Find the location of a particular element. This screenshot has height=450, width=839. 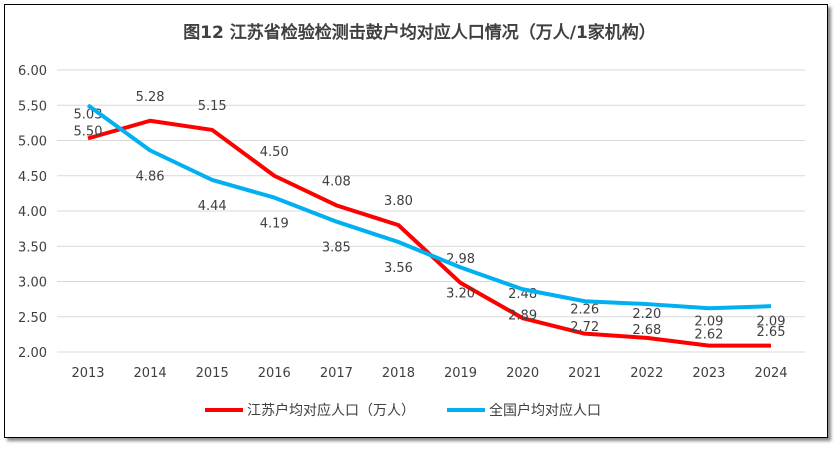

y-tick-label: 2.50 is located at coordinates (32, 318).